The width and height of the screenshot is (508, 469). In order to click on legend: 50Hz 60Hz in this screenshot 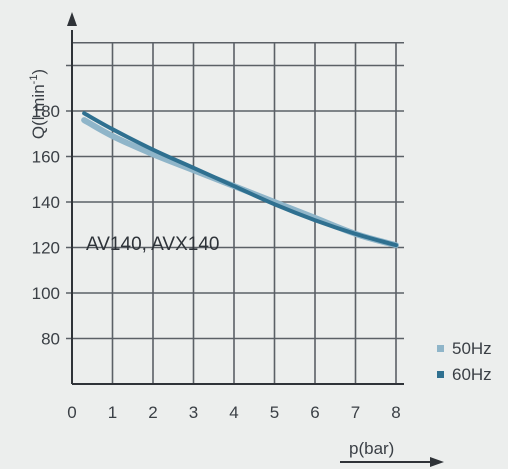, I will do `click(464, 361)`.